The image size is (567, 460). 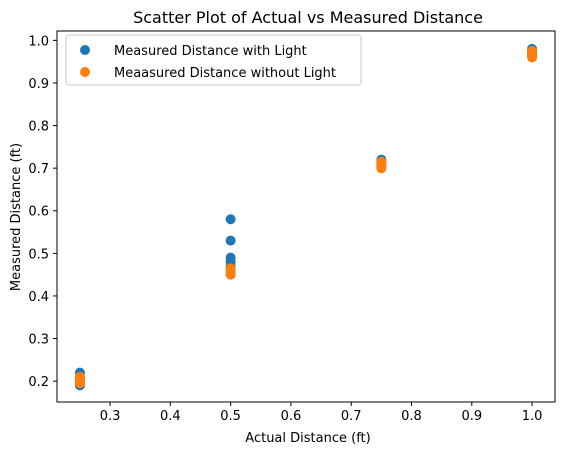 I want to click on legend-box, so click(x=213, y=60).